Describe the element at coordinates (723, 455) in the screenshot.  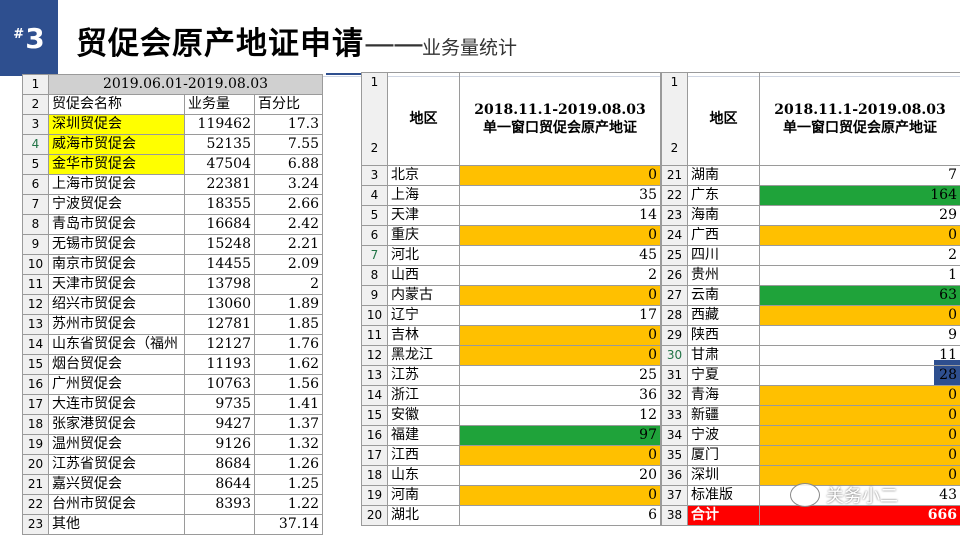
I see `region-cell: 厦门` at that location.